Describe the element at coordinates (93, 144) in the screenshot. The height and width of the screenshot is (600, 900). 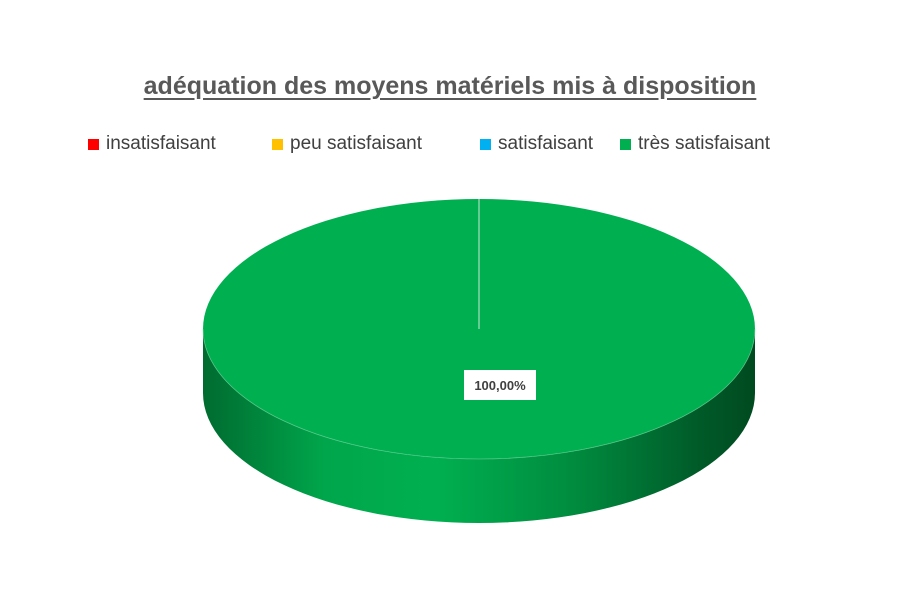
I see `legend-swatch-insatisfaisant` at that location.